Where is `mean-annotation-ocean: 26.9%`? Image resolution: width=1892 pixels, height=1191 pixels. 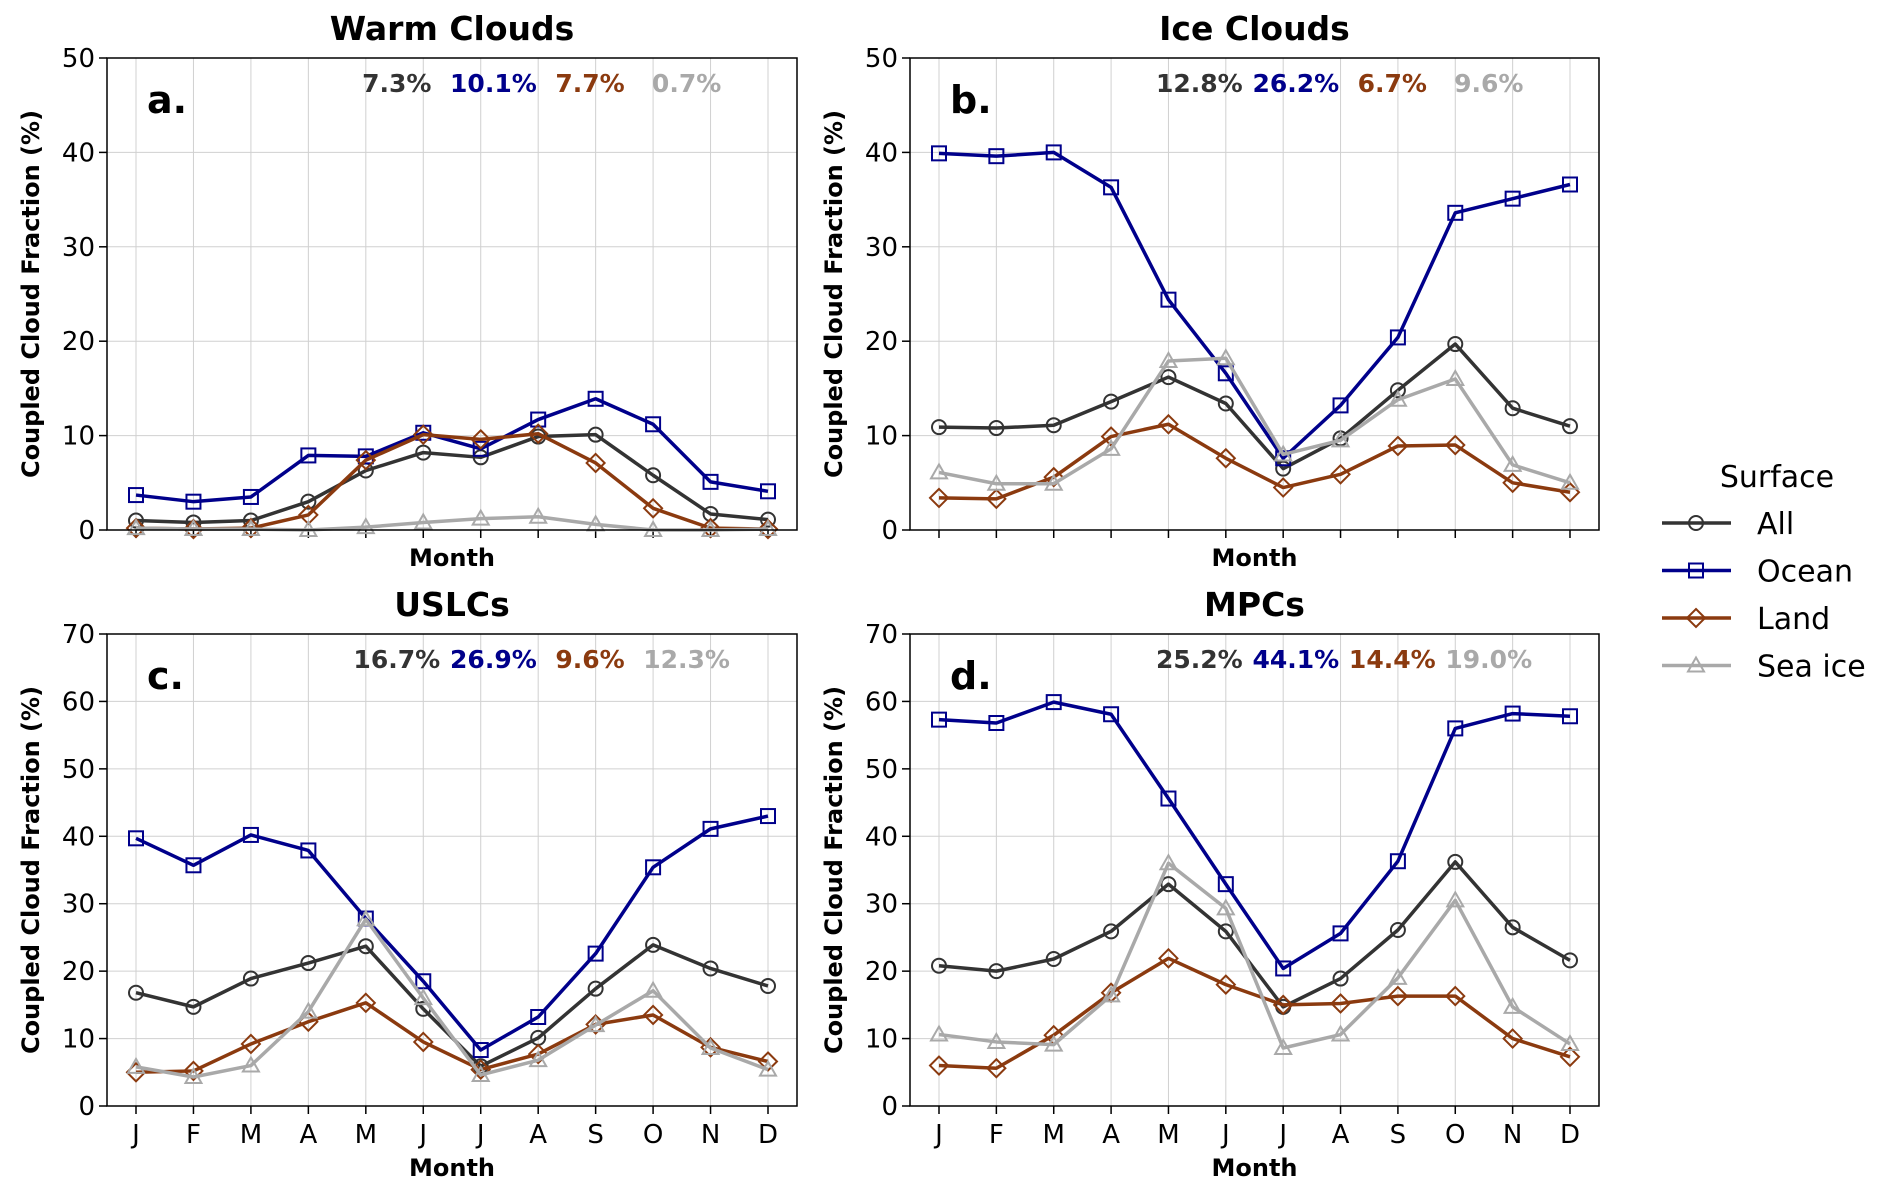 mean-annotation-ocean: 26.9% is located at coordinates (493, 659).